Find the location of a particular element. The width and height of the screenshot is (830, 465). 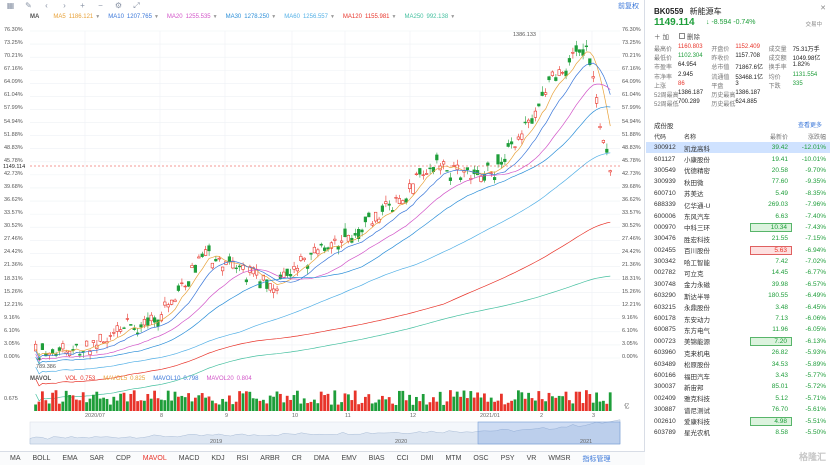

table-row: 000723 美锦能源 7.20 -6.13% is located at coordinates (738, 341).